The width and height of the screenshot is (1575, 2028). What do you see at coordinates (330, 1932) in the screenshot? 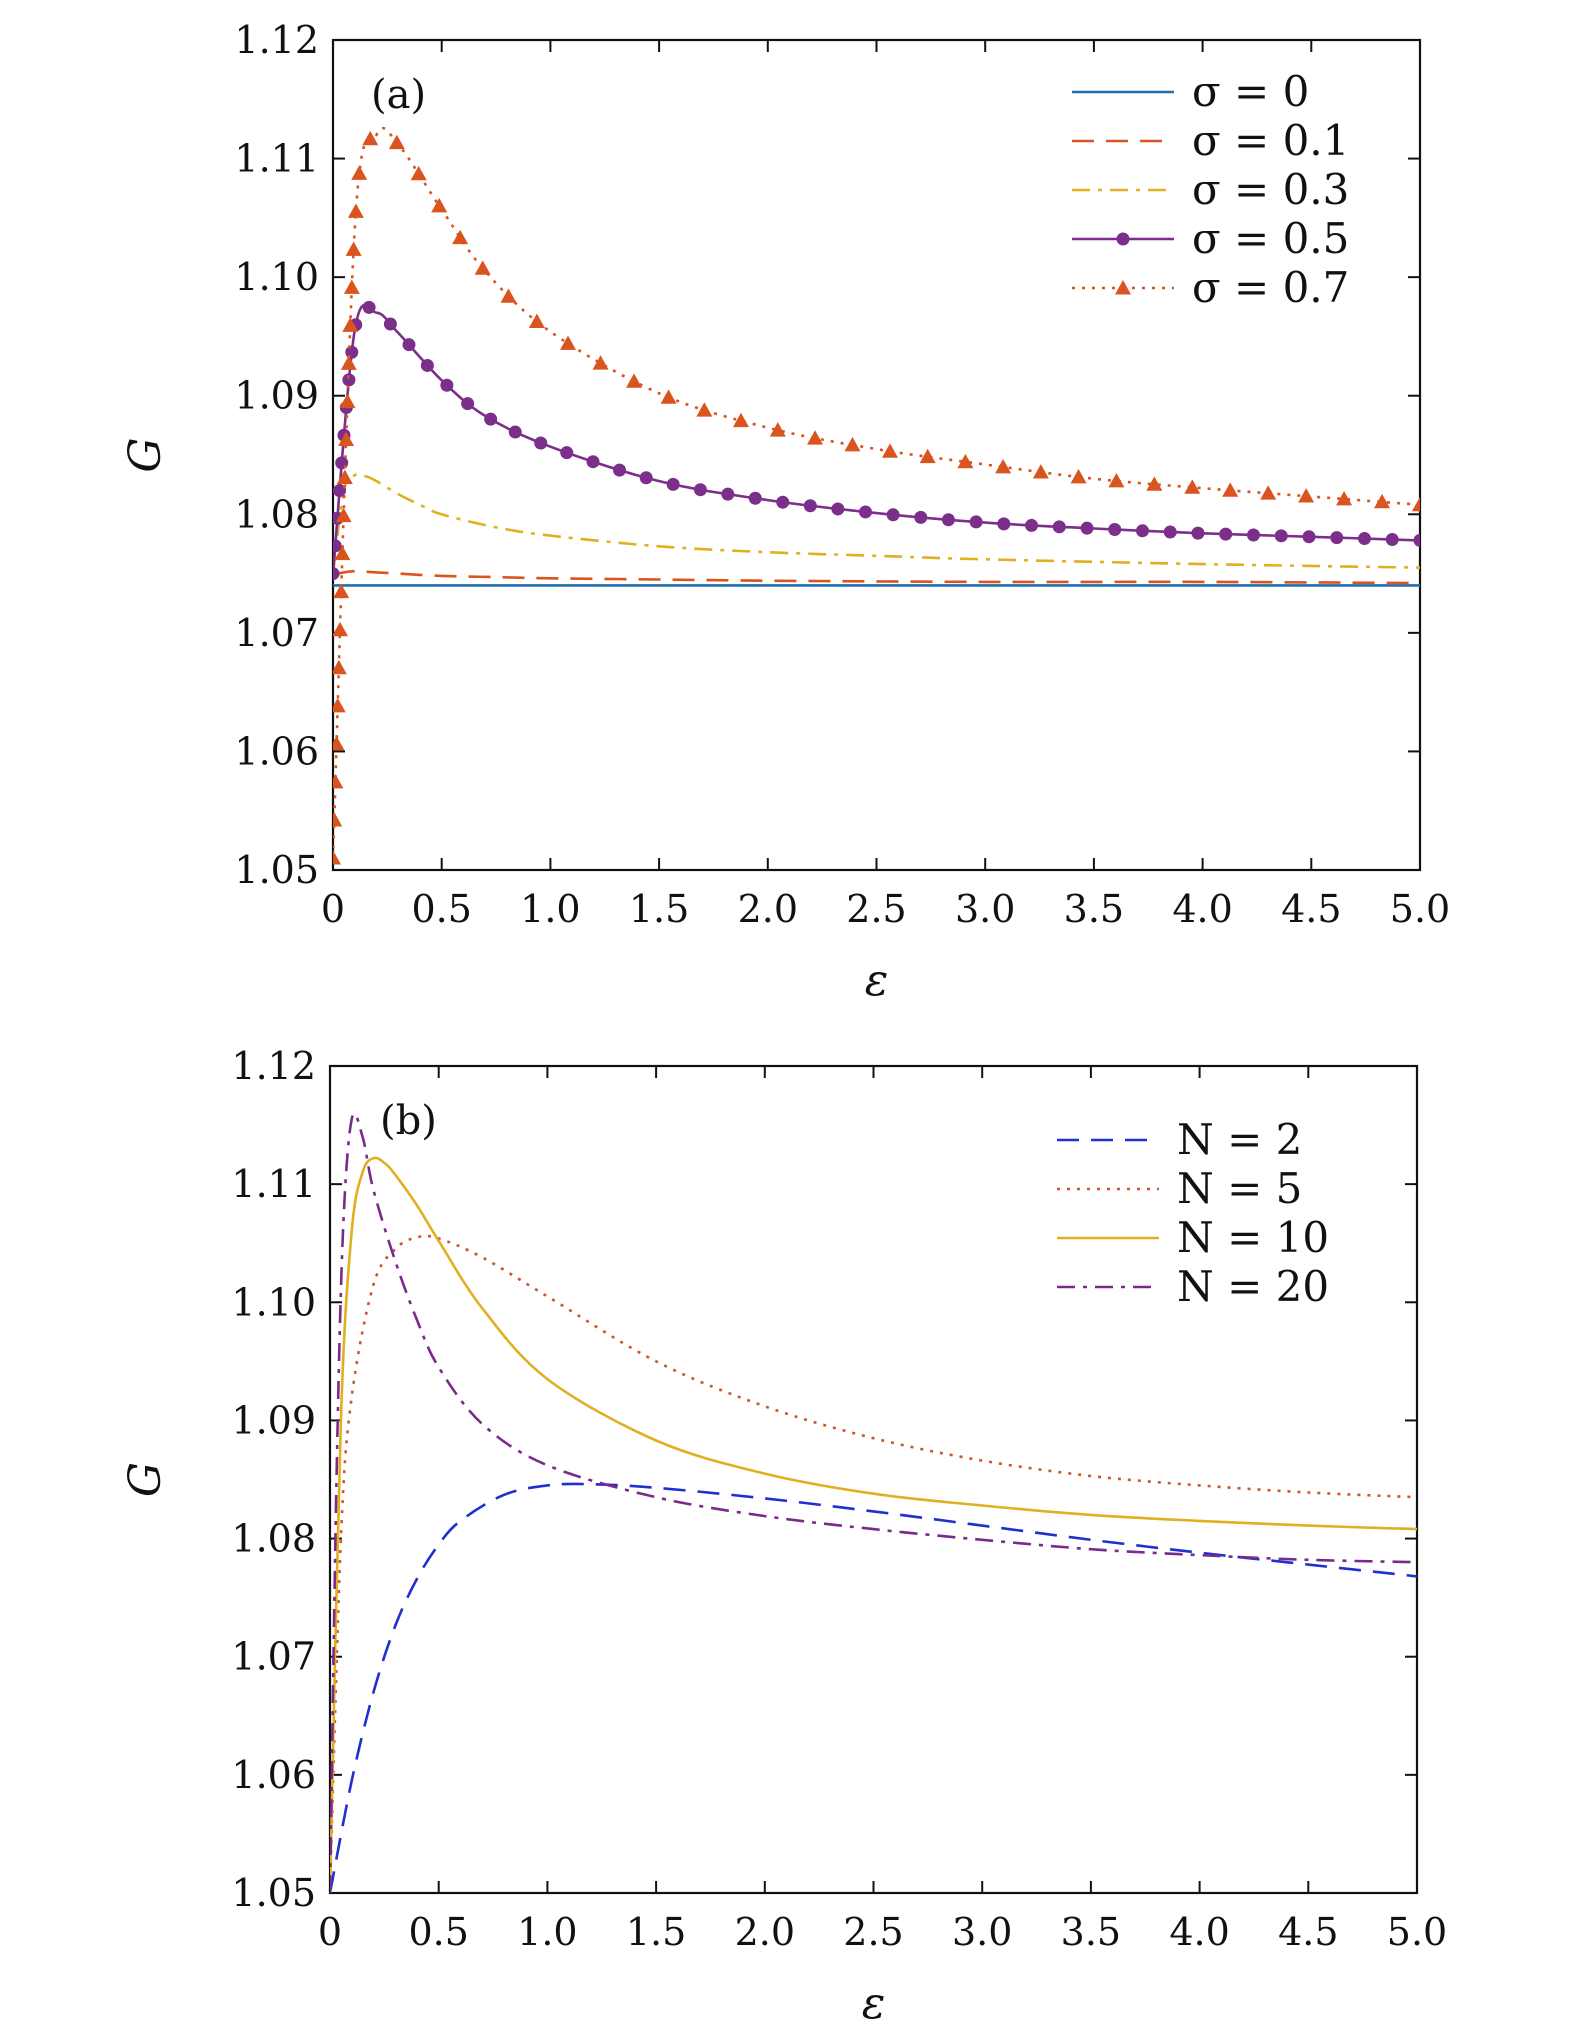
I see `x-tick-label: 0` at bounding box center [330, 1932].